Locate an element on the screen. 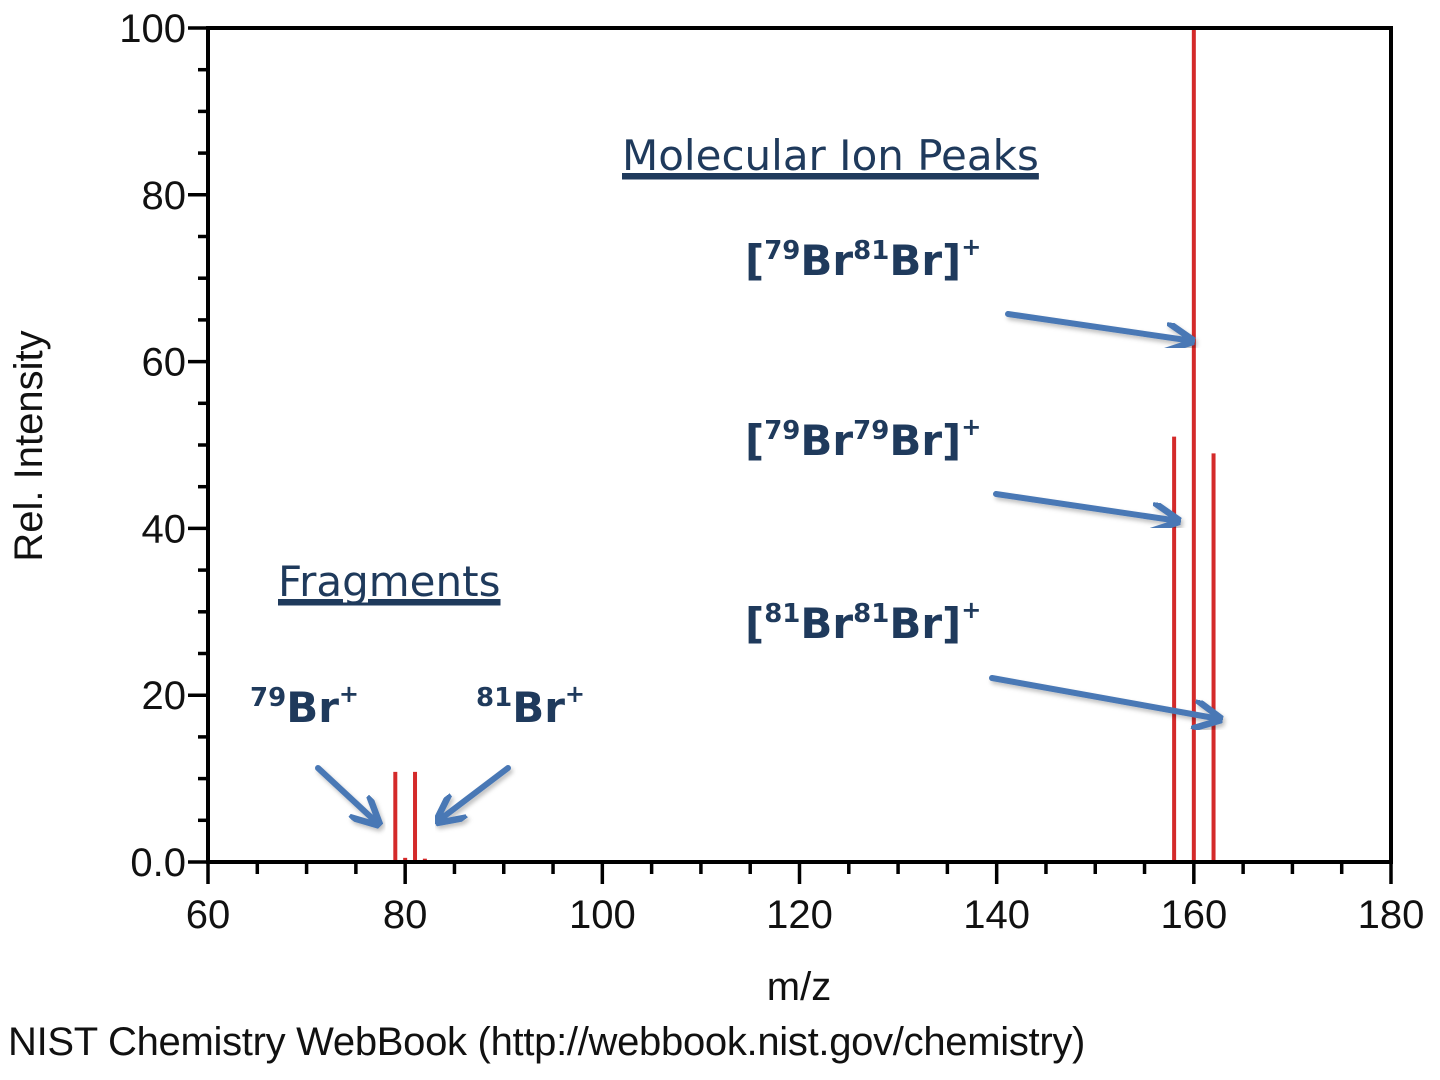 This screenshot has width=1440, height=1080. section-title-molecular: Molecular Ion Peaks is located at coordinates (830, 155).